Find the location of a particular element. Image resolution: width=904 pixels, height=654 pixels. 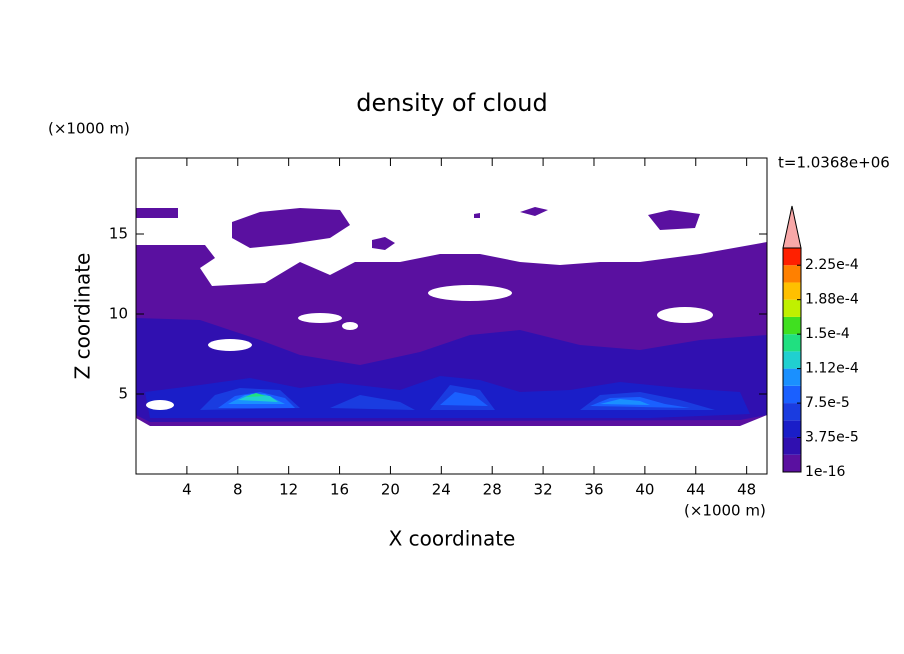

colorbar-tick-label: 1.12e-4 is located at coordinates (832, 369).